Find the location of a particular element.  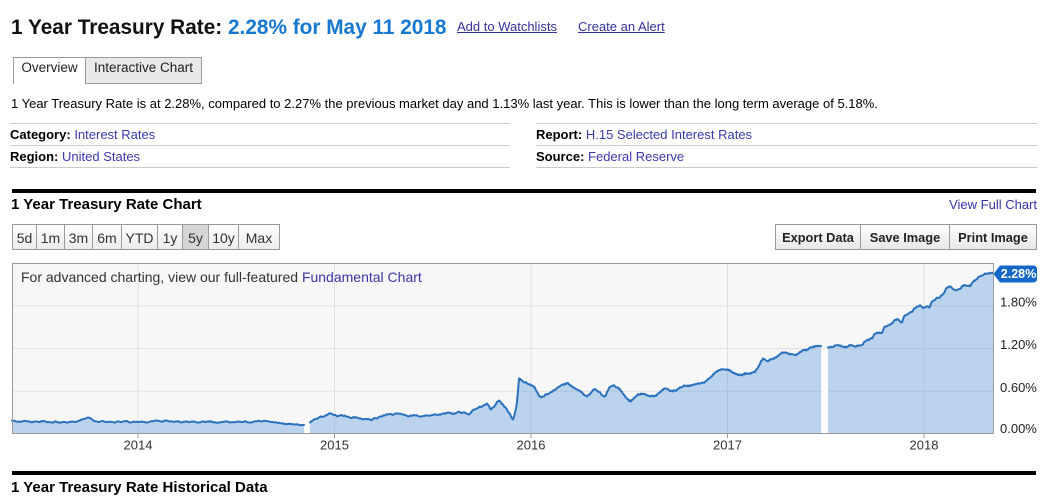

svg-text: 2018 is located at coordinates (924, 445).